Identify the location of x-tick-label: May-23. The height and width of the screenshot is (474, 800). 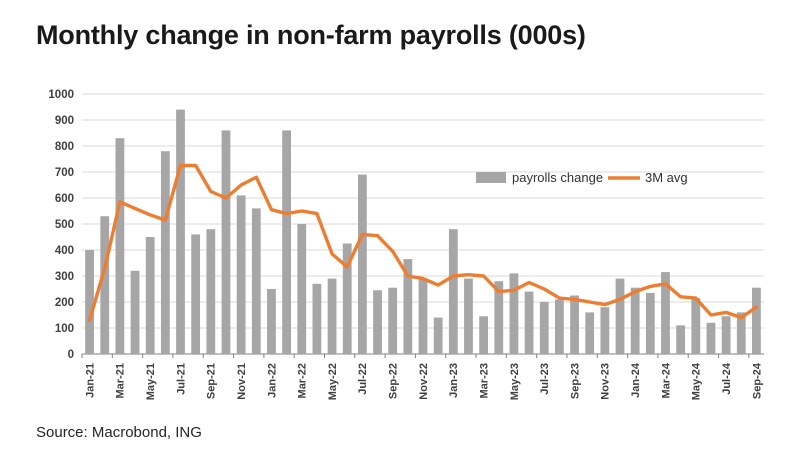
(515, 381).